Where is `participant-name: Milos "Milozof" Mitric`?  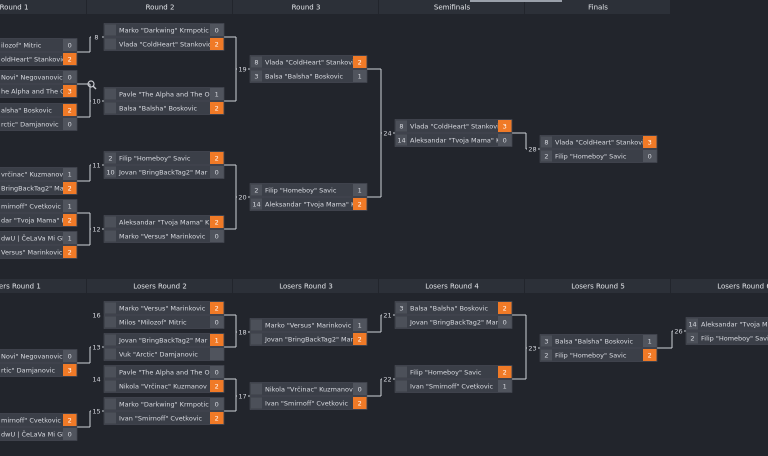 participant-name: Milos "Milozof" Mitric is located at coordinates (153, 323).